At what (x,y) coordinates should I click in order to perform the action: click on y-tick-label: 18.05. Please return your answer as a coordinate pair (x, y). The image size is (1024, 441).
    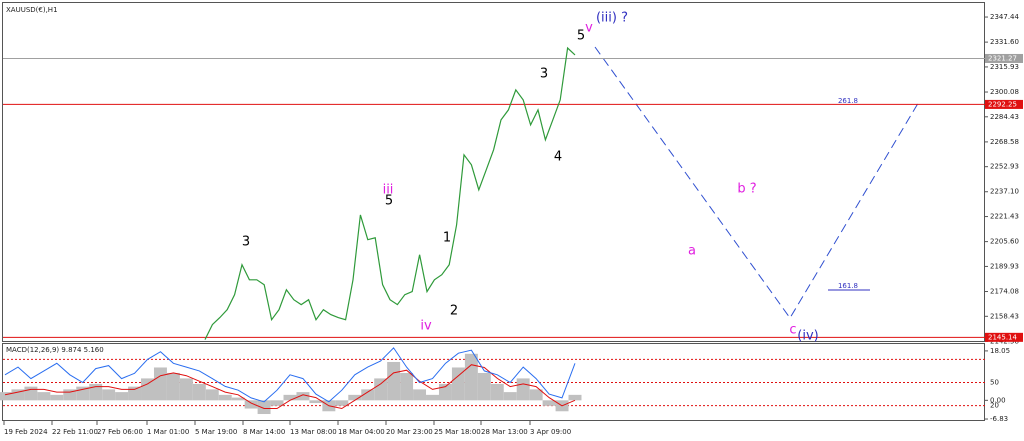
    Looking at the image, I should click on (1000, 351).